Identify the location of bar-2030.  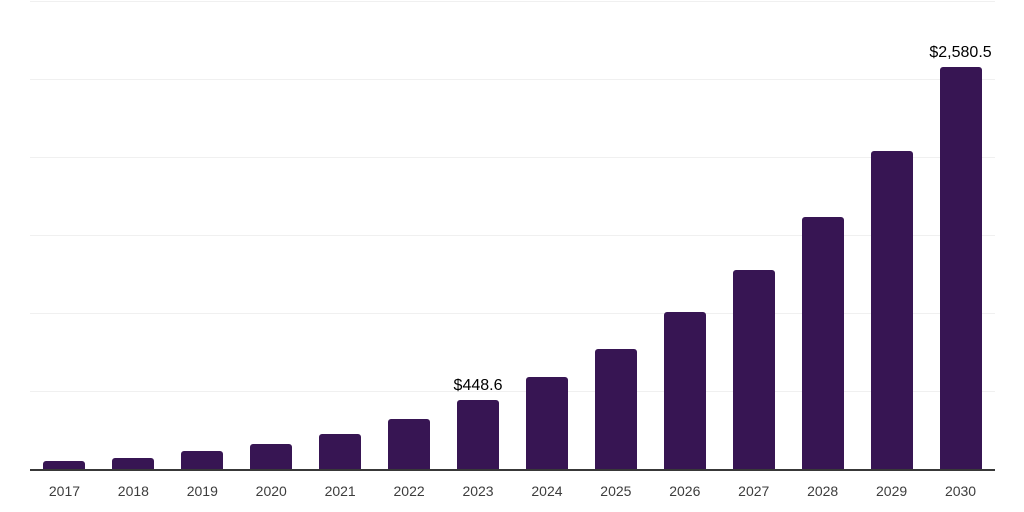
(960, 268).